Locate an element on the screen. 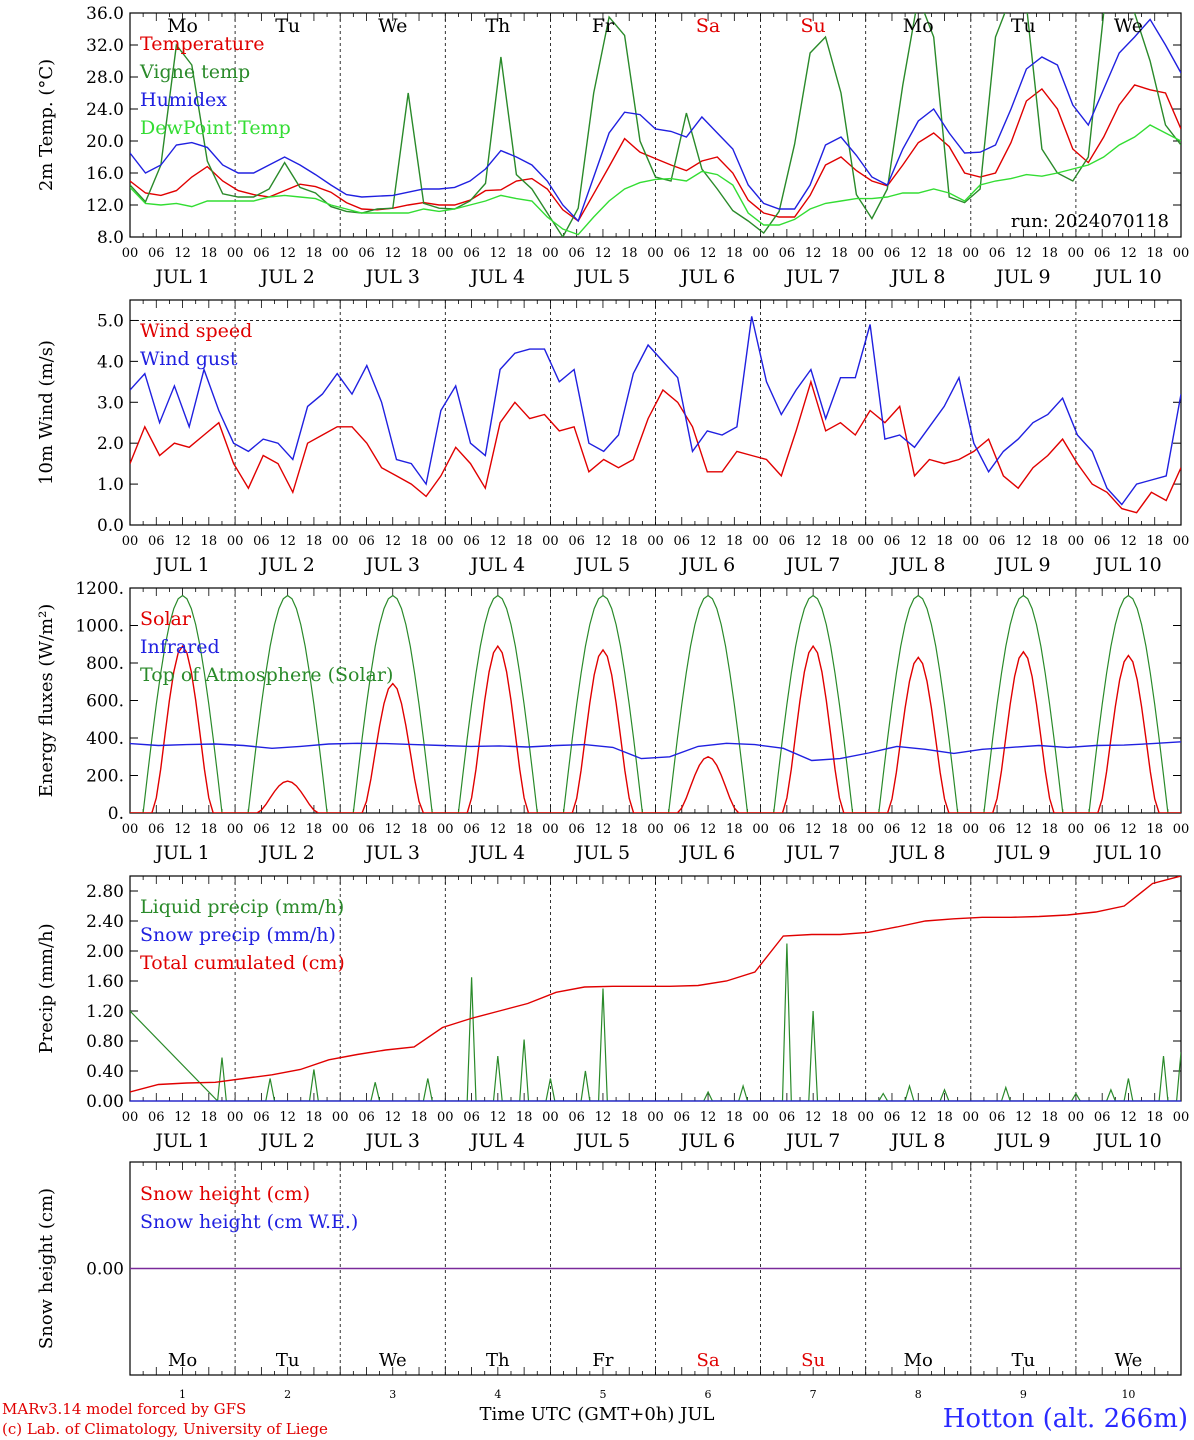  y-tick-label: 0.80 is located at coordinates (105, 1042).